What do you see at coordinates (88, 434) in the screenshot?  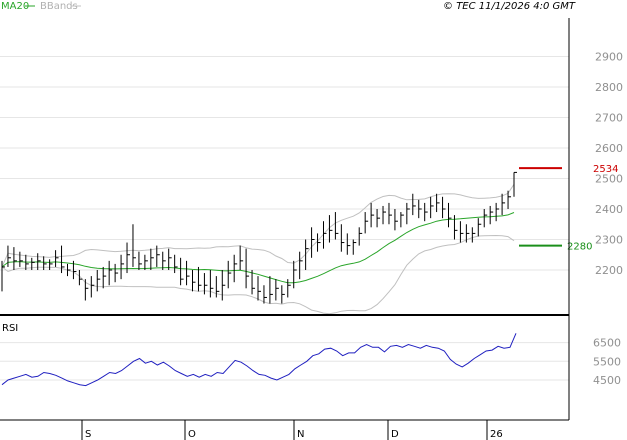 I see `x-tick-label: S` at bounding box center [88, 434].